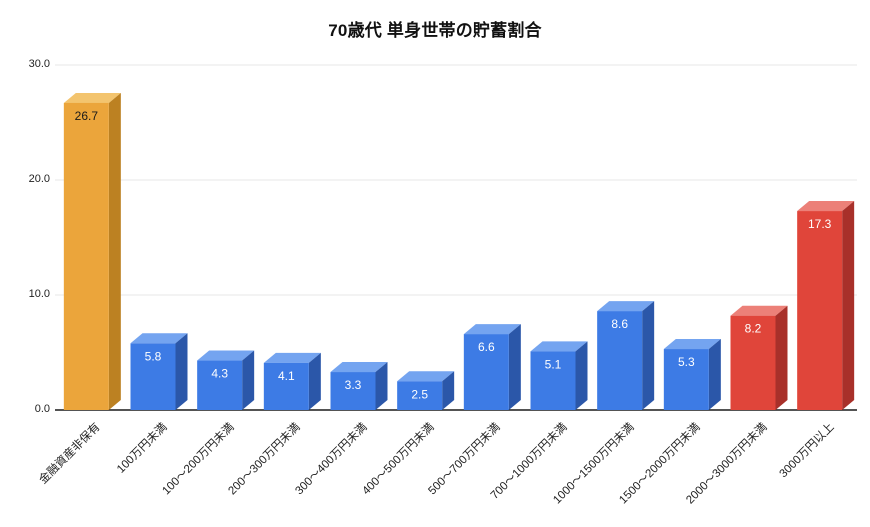  Describe the element at coordinates (486, 347) in the screenshot. I see `bar-value-label: 6.6` at that location.